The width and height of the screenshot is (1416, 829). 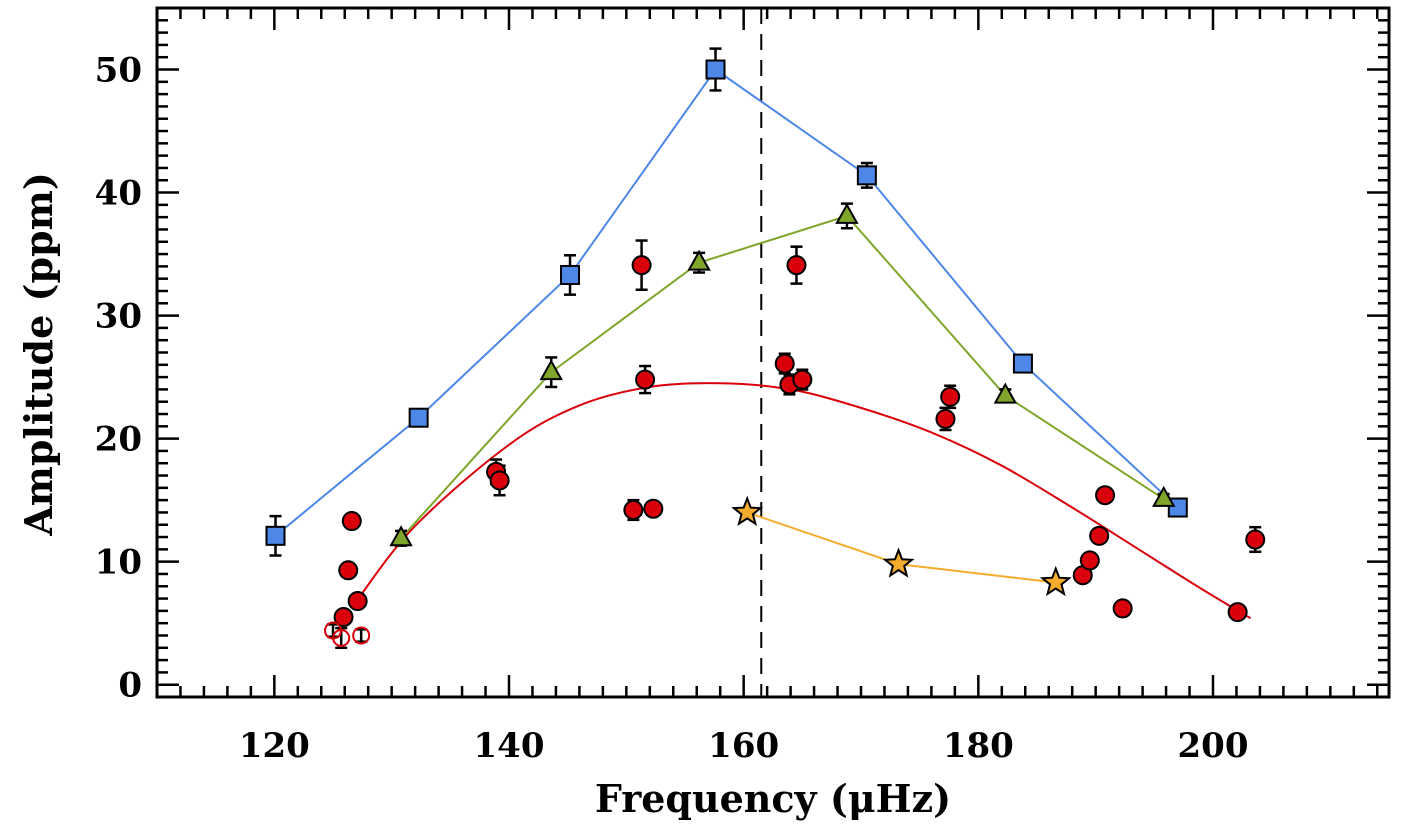 I want to click on y-tick-label: 0, so click(x=130, y=686).